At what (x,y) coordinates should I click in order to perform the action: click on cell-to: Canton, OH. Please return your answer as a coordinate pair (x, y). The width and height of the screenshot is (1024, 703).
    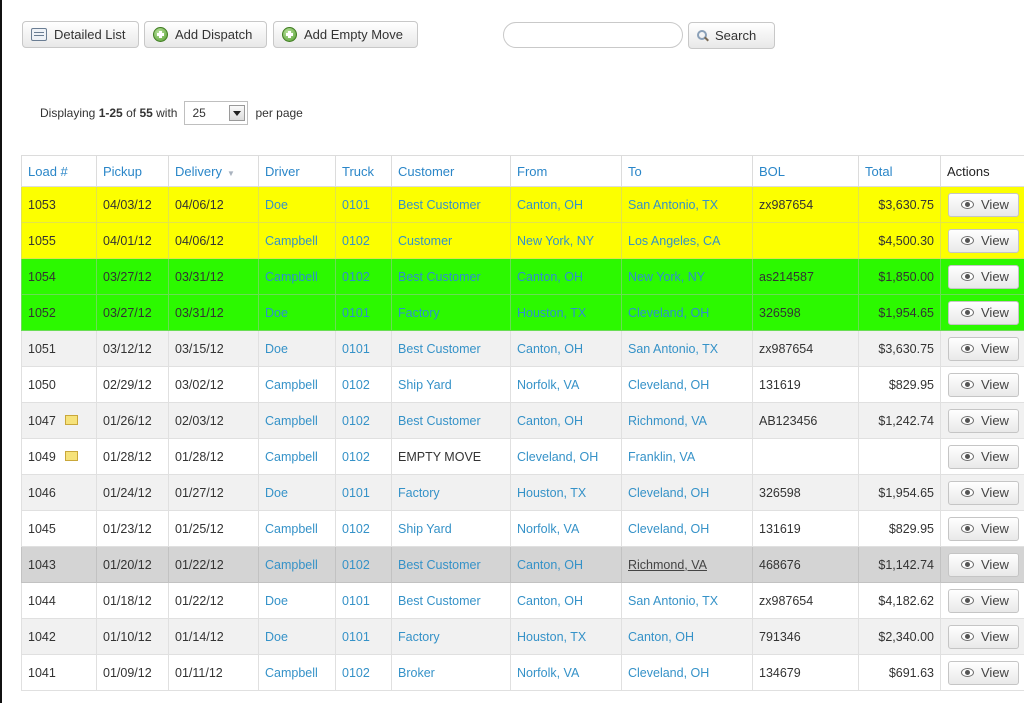
    Looking at the image, I should click on (687, 636).